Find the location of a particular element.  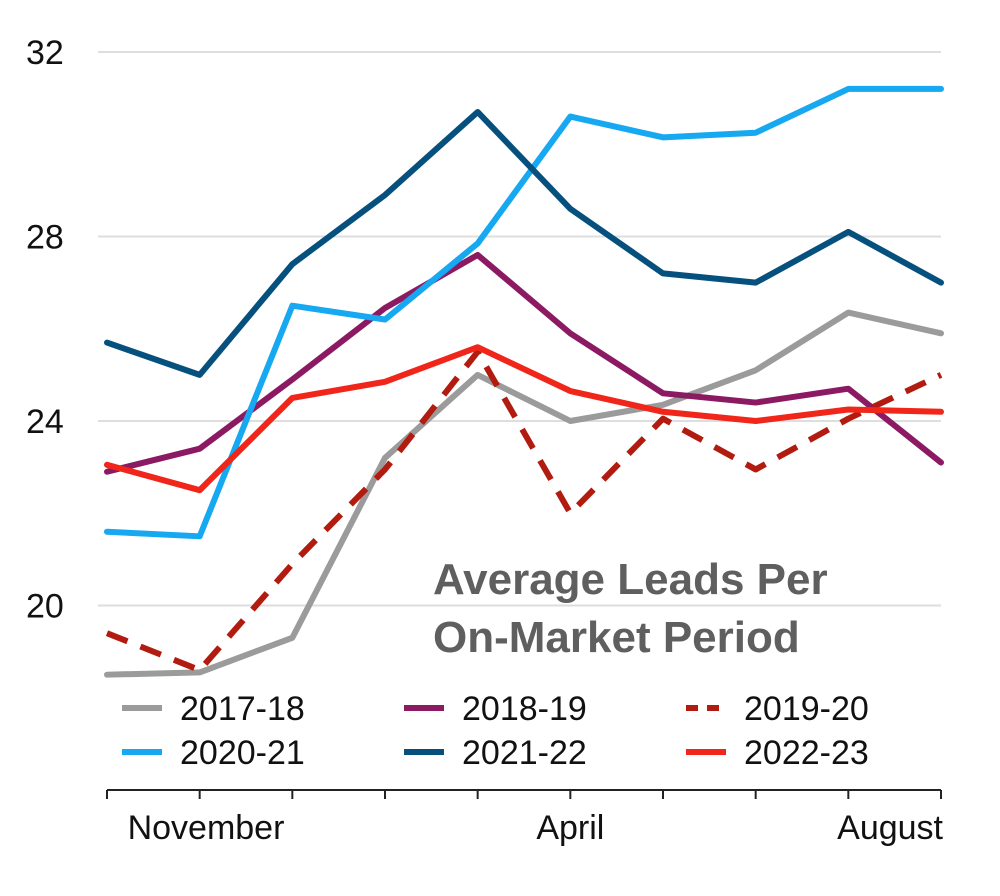

legend-label-2018-19: 2018-19 is located at coordinates (524, 709).